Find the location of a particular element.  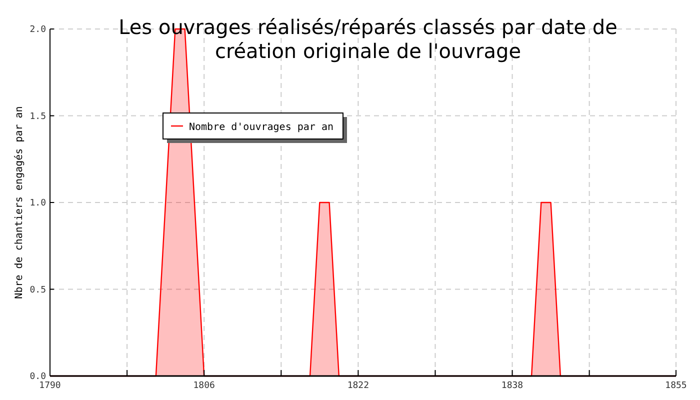

x-tick-label: 1806 is located at coordinates (204, 386).